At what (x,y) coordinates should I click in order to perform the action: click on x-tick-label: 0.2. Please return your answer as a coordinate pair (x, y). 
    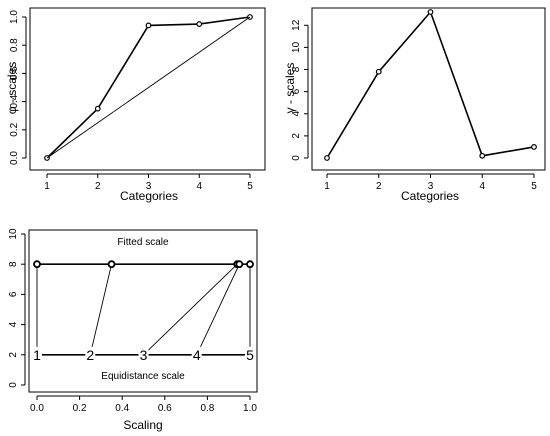
    Looking at the image, I should click on (80, 408).